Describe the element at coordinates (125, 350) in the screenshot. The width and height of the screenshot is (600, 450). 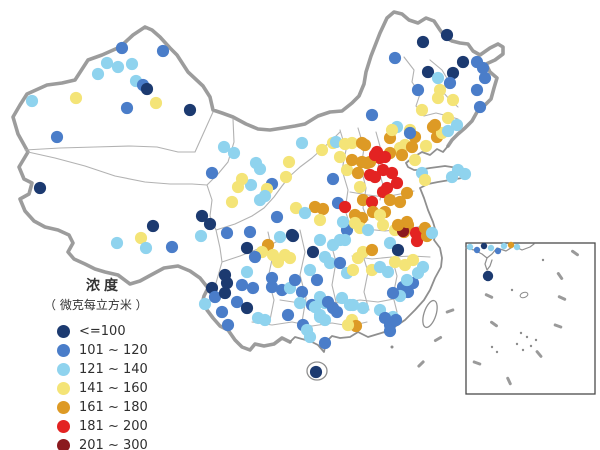
I see `legend-item-1: 101 ~ 120` at that location.